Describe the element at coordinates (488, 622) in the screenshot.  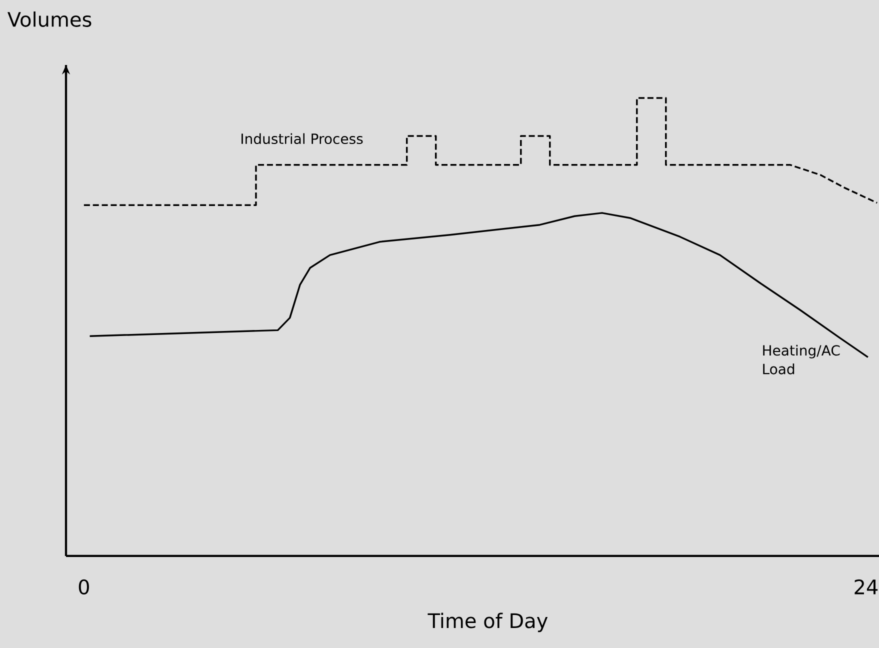
I see `x-axis-title: Time of Day` at that location.